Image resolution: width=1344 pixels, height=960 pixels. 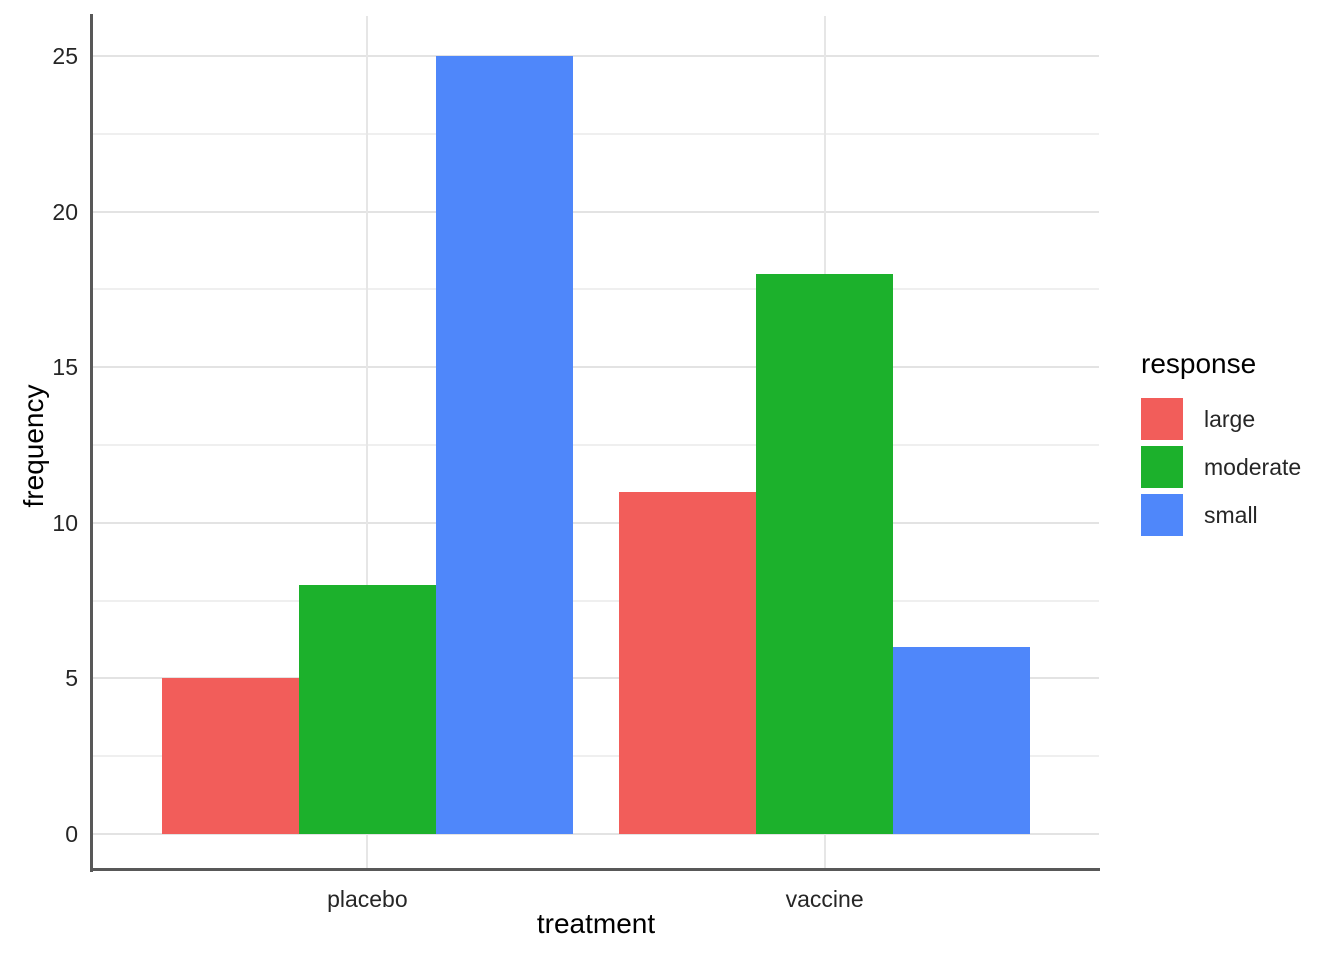 I want to click on legend-item-small: small, so click(x=1221, y=515).